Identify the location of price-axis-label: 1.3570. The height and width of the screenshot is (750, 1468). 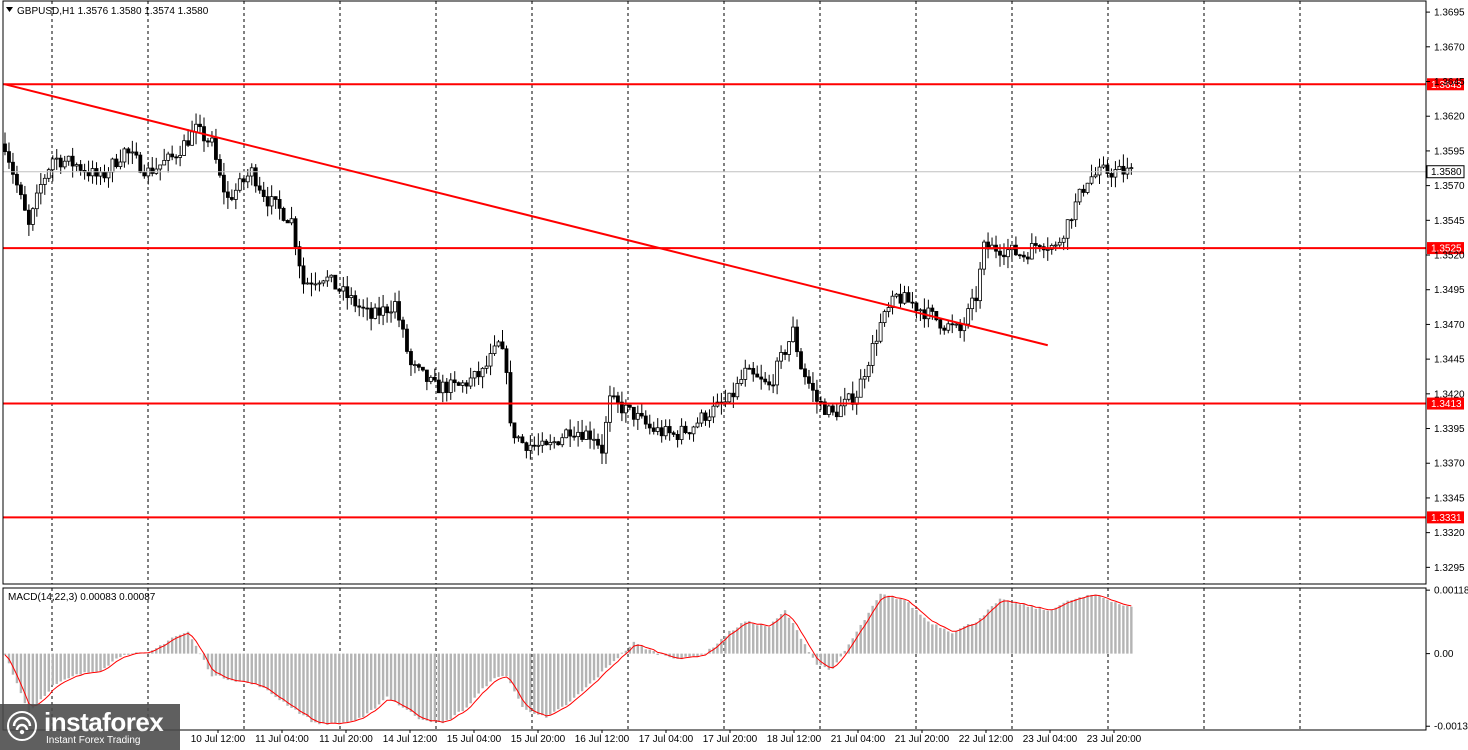
(1449, 186).